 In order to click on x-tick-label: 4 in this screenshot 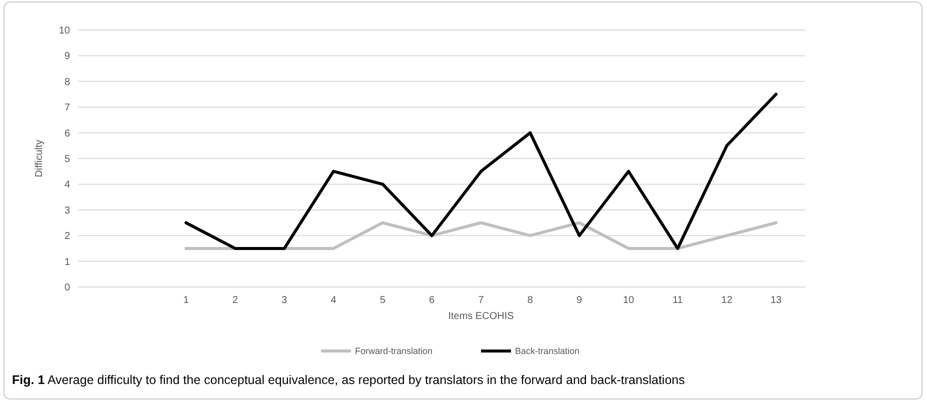, I will do `click(333, 300)`.